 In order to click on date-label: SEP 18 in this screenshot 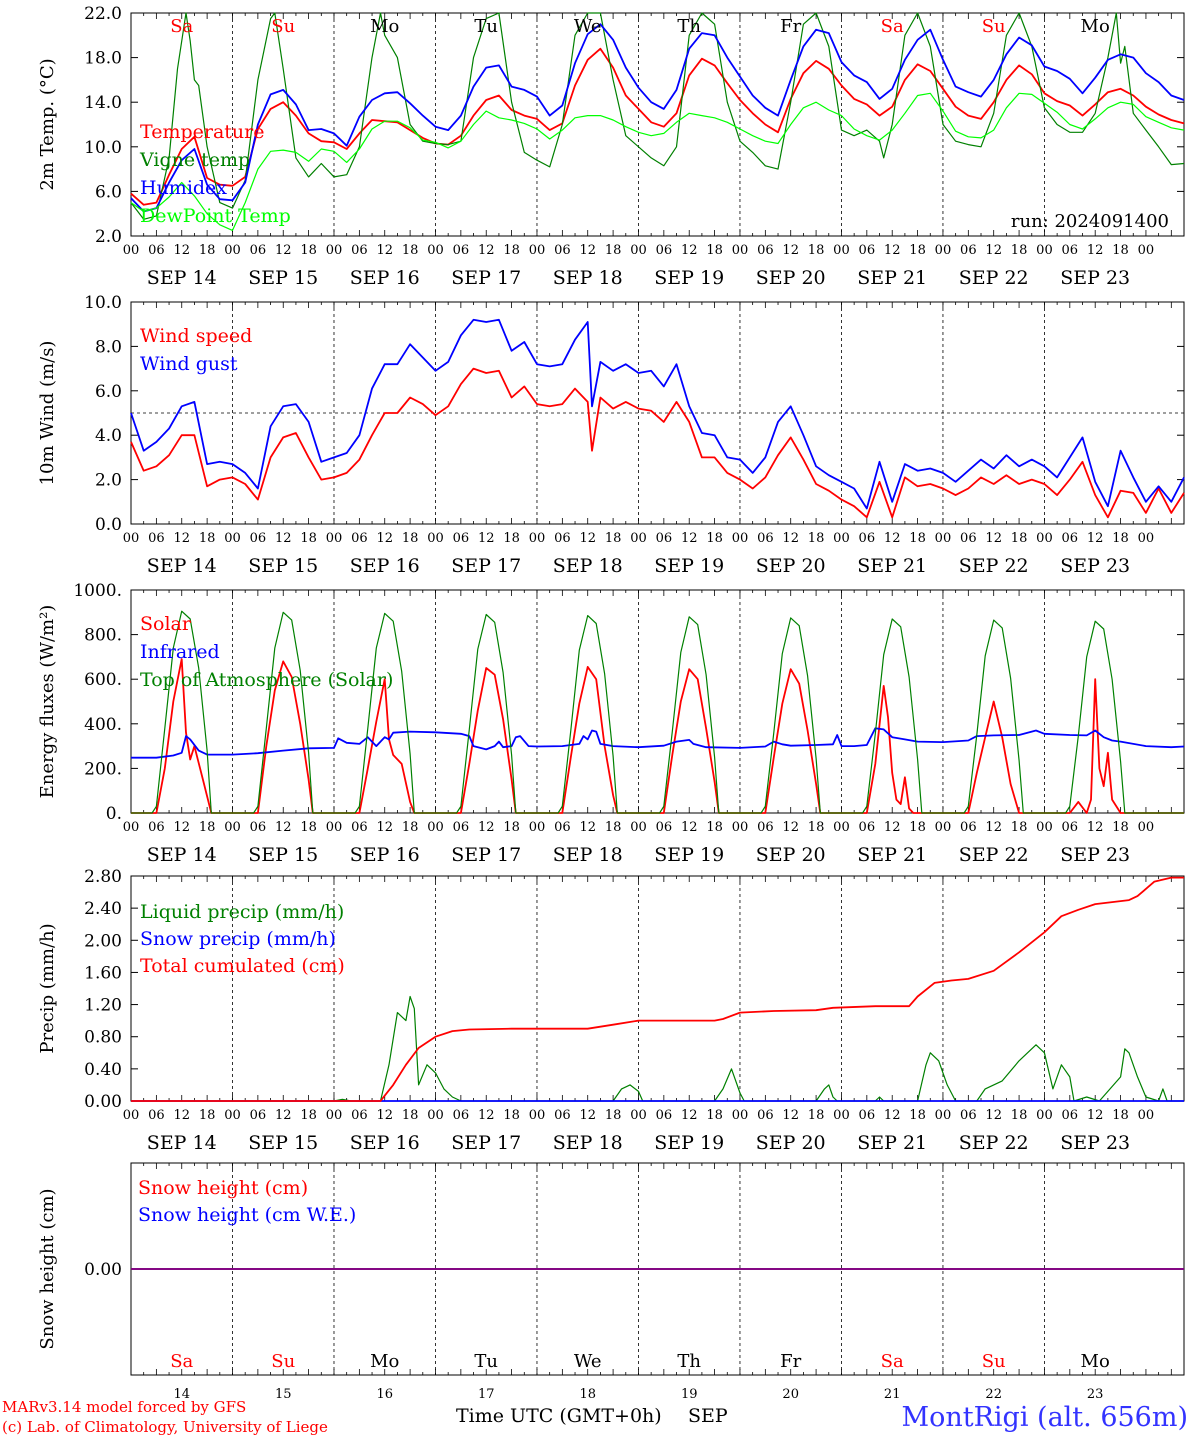, I will do `click(588, 278)`.